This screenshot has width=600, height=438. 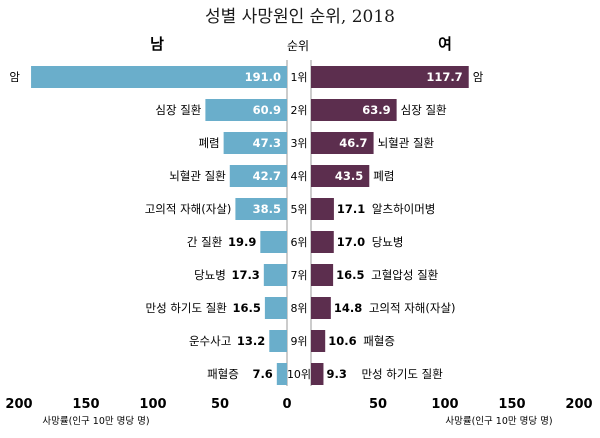 I want to click on male-value-label: 42.7, so click(x=267, y=176).